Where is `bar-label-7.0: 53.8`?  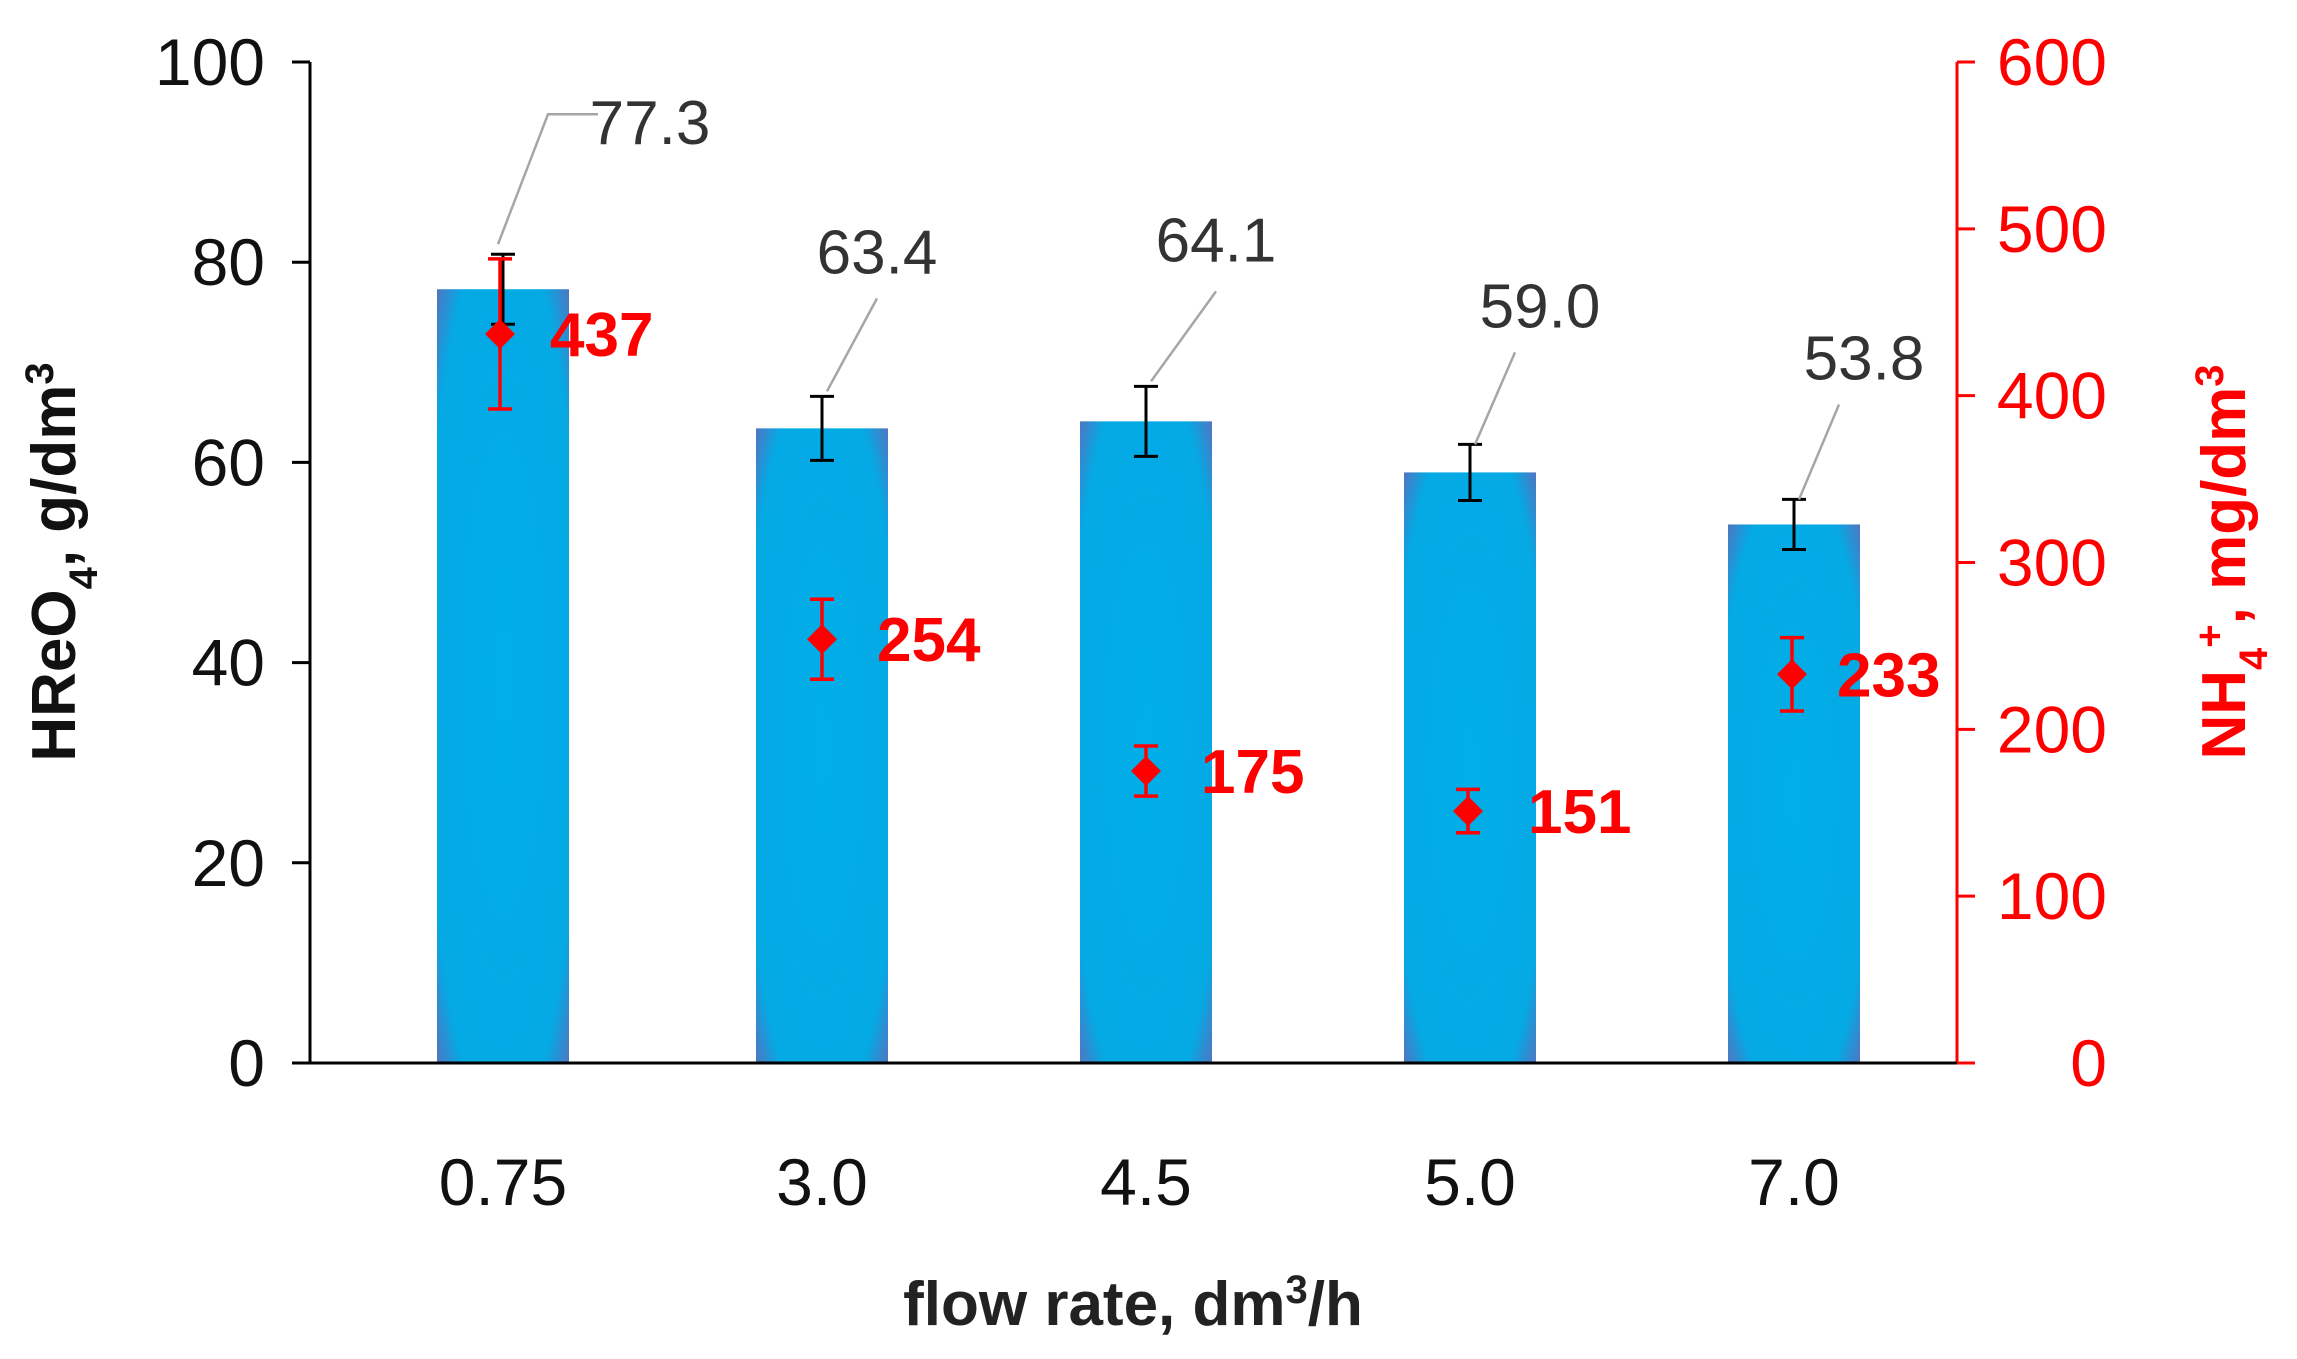
bar-label-7.0: 53.8 is located at coordinates (1864, 358).